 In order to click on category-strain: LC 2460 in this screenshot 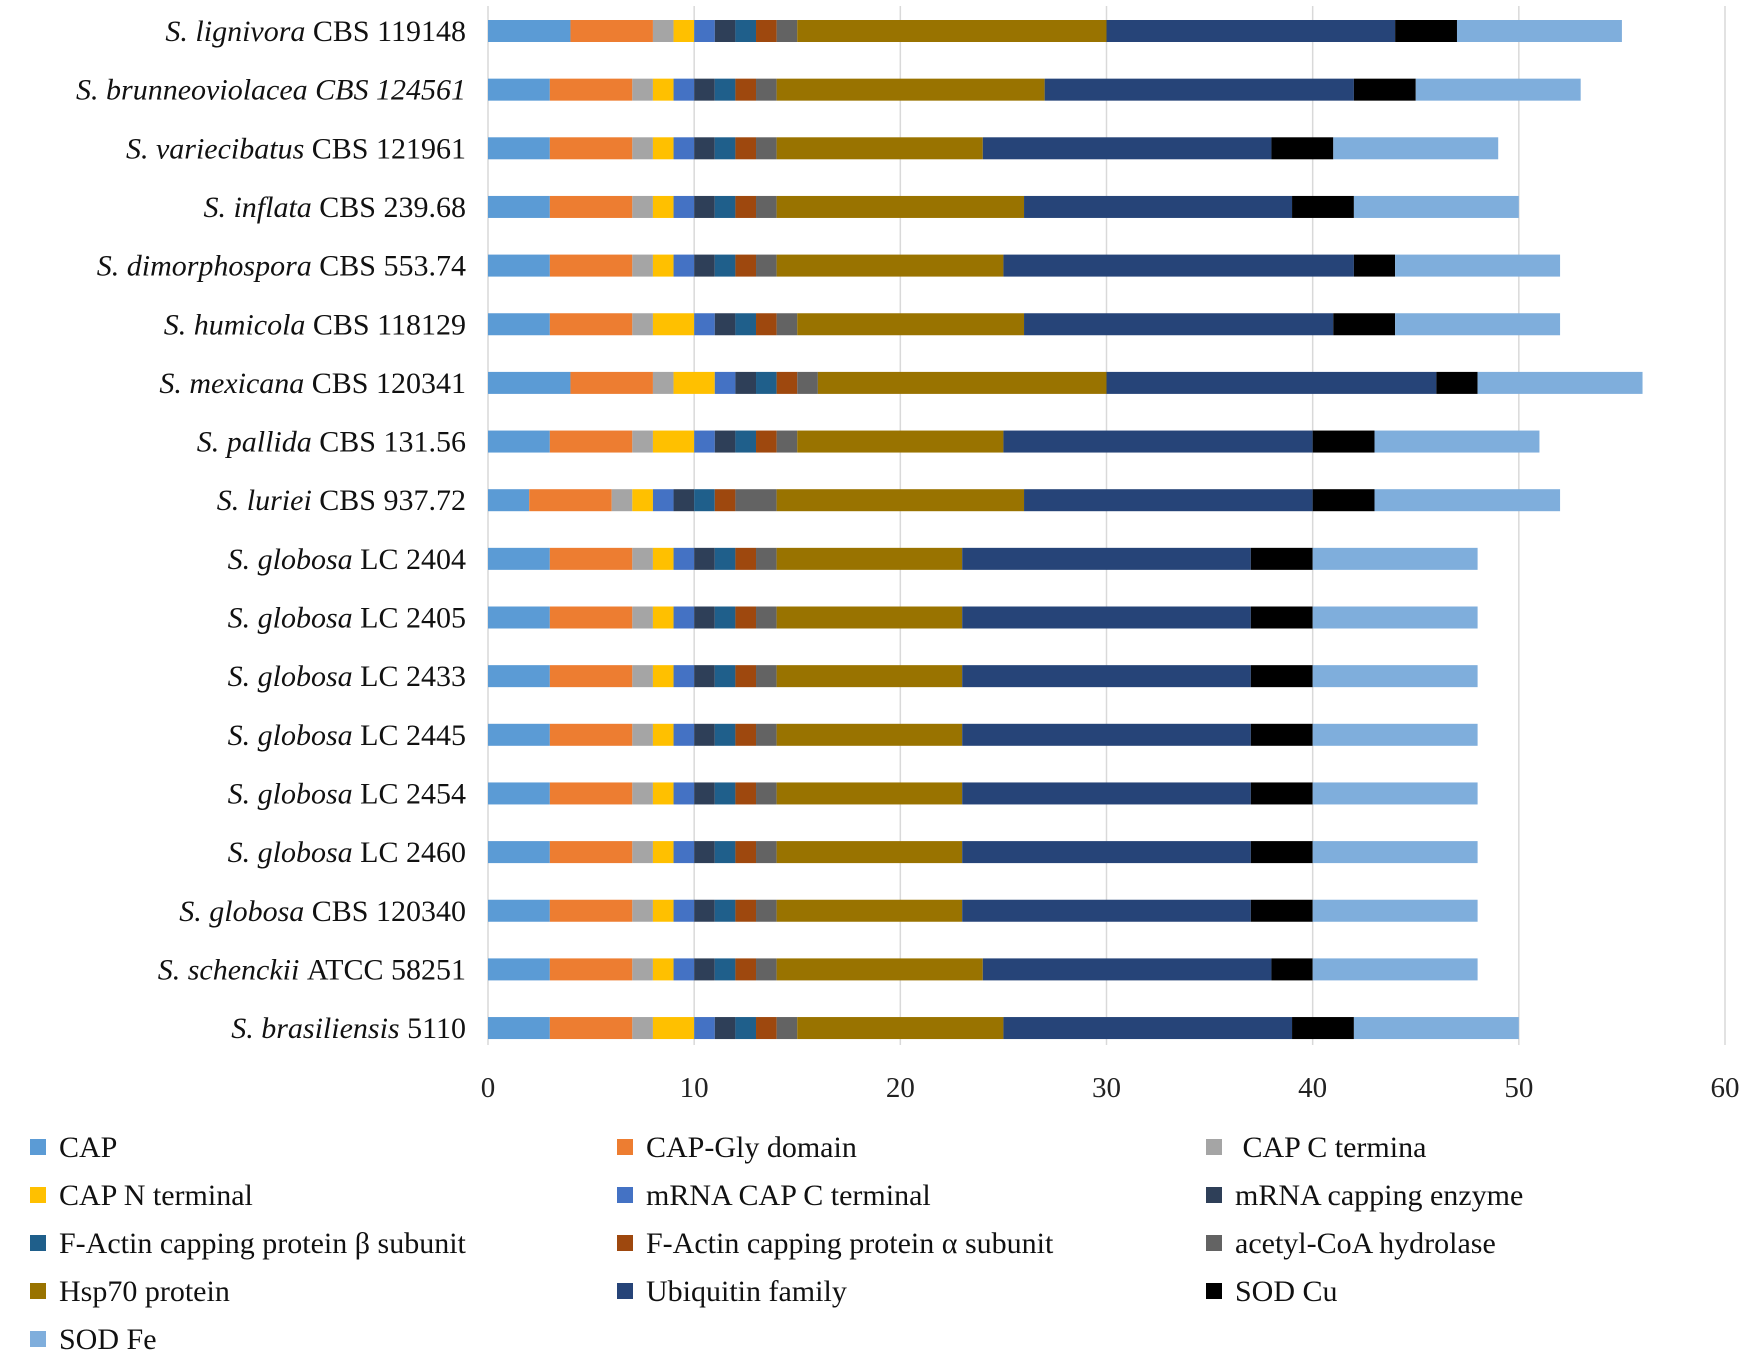, I will do `click(409, 852)`.